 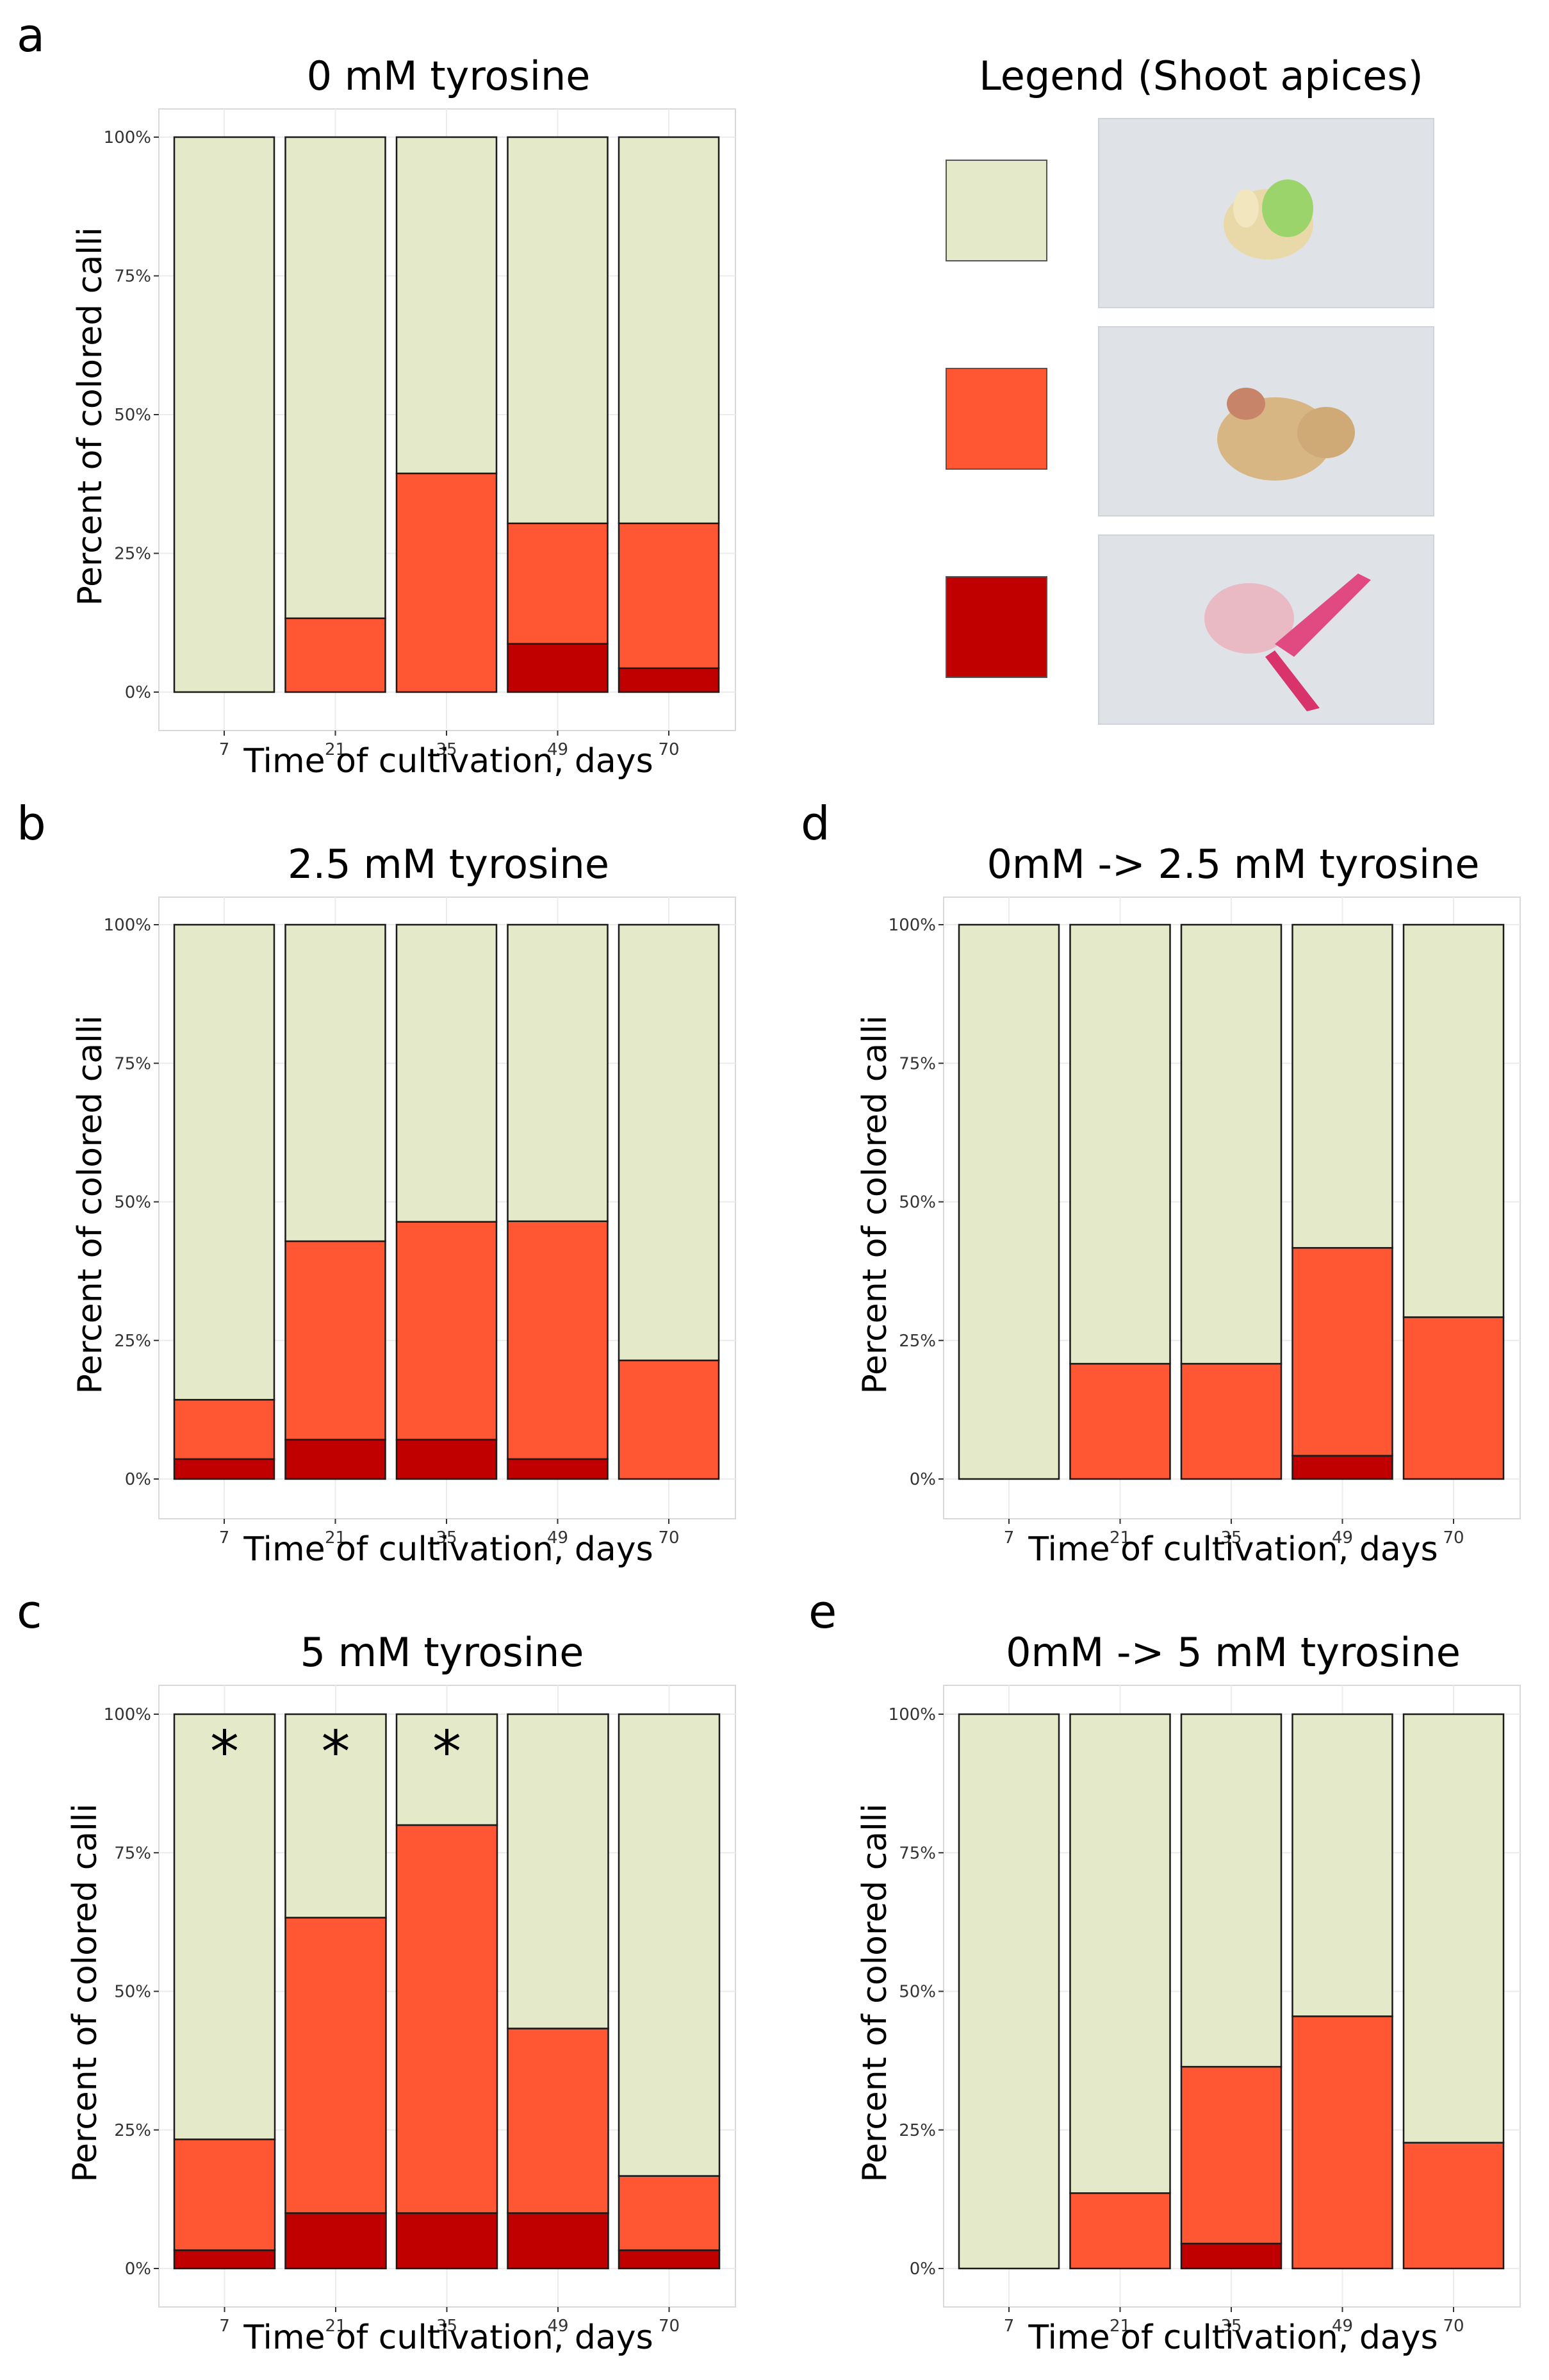 I want to click on panel-e-xtick-label: 70, so click(x=1454, y=2326).